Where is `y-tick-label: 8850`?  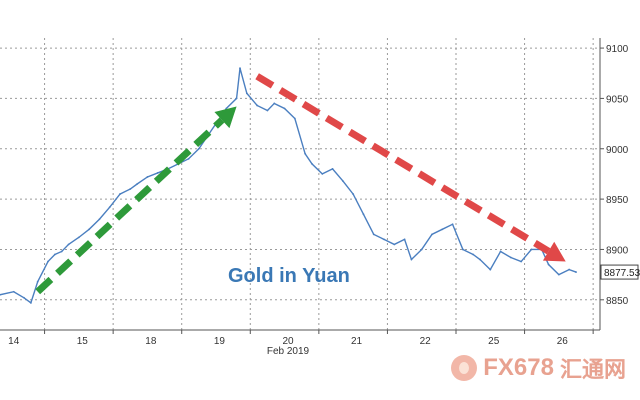
y-tick-label: 8850 is located at coordinates (617, 301).